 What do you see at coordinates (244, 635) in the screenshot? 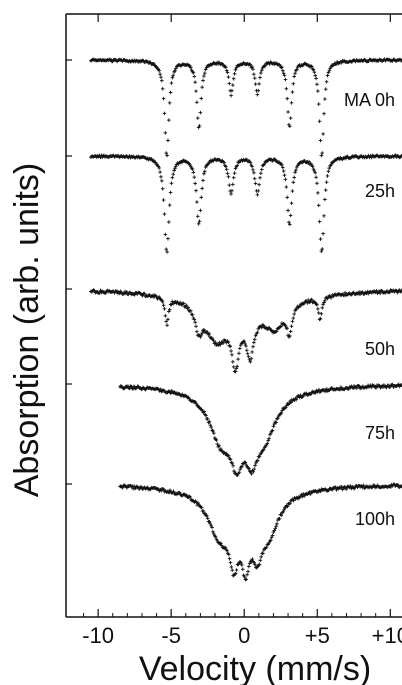
I see `x-tick-label: 0` at bounding box center [244, 635].